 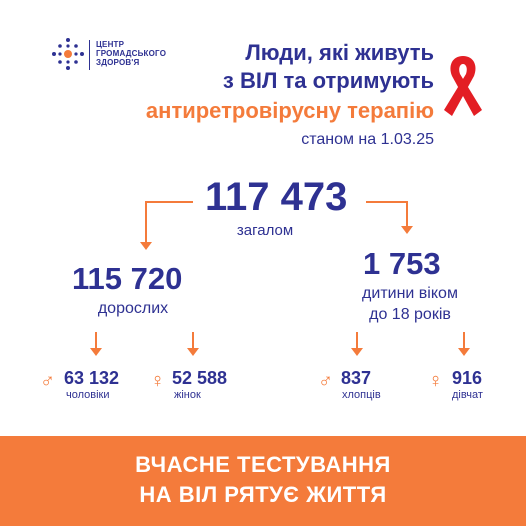 I want to click on children-value: 1 753, so click(x=402, y=263).